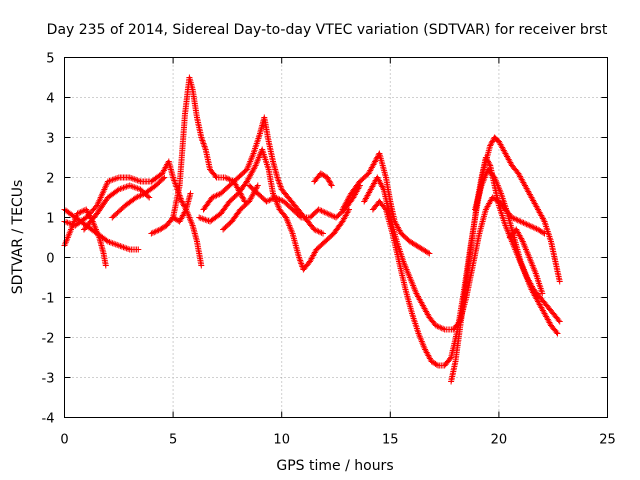 The height and width of the screenshot is (480, 640). Describe the element at coordinates (50, 259) in the screenshot. I see `y-tick-label: 0` at that location.